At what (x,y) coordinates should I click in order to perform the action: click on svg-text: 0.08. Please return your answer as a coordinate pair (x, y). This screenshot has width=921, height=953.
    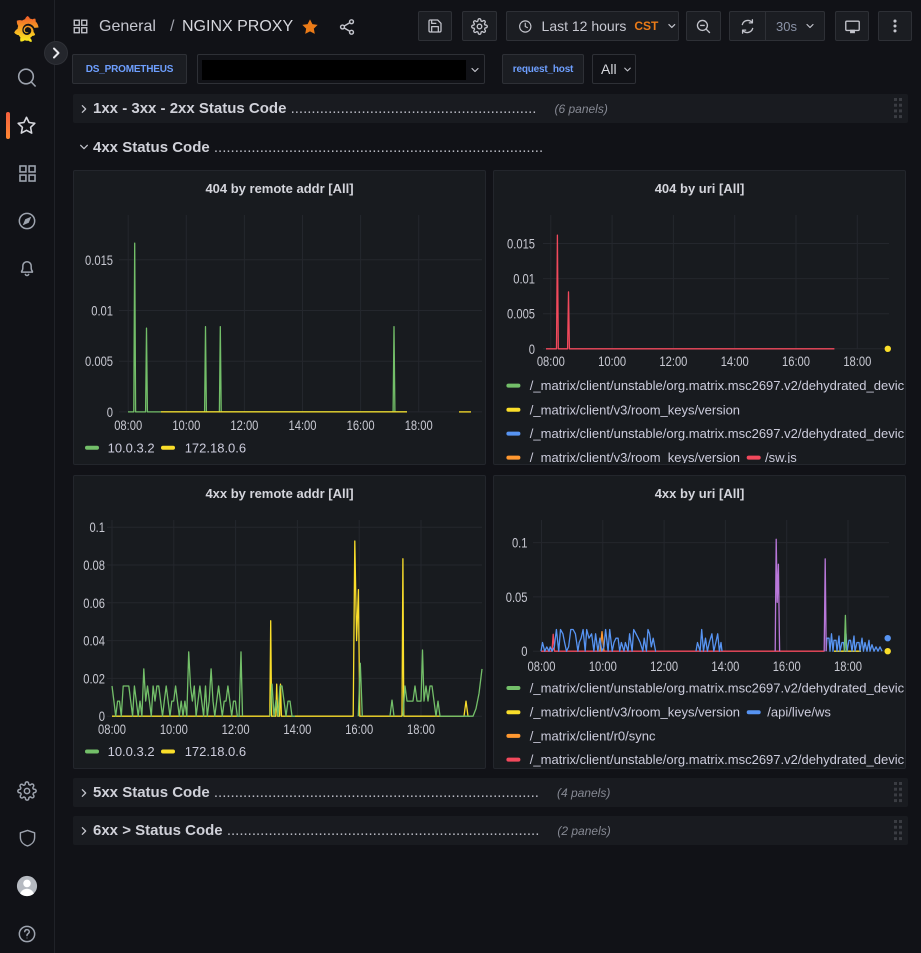
    Looking at the image, I should click on (94, 565).